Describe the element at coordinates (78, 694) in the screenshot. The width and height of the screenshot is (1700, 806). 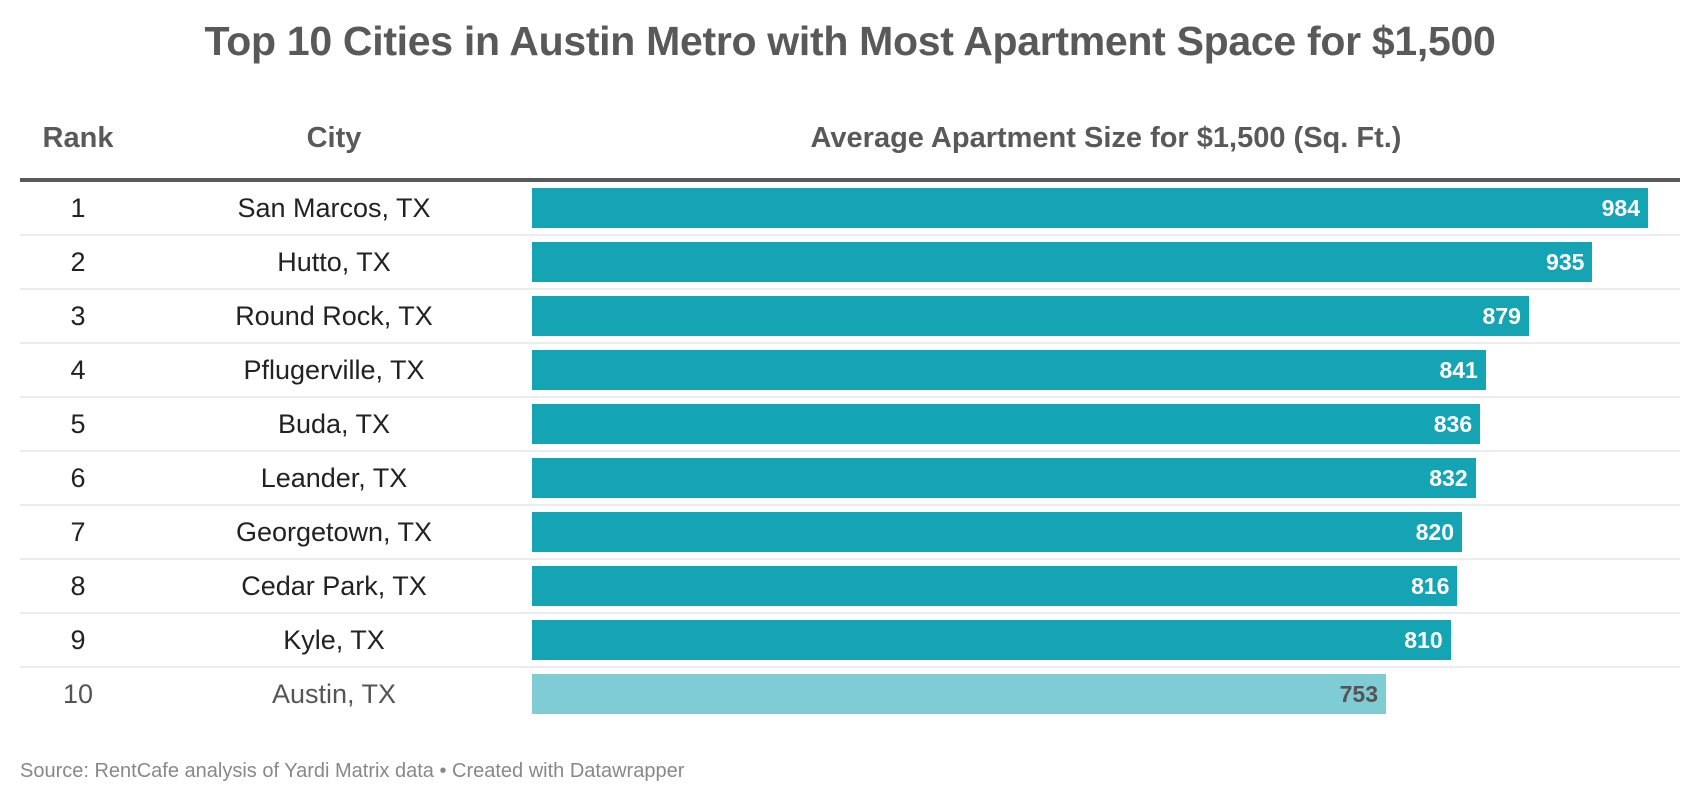
I see `rank-cell: 10` at that location.